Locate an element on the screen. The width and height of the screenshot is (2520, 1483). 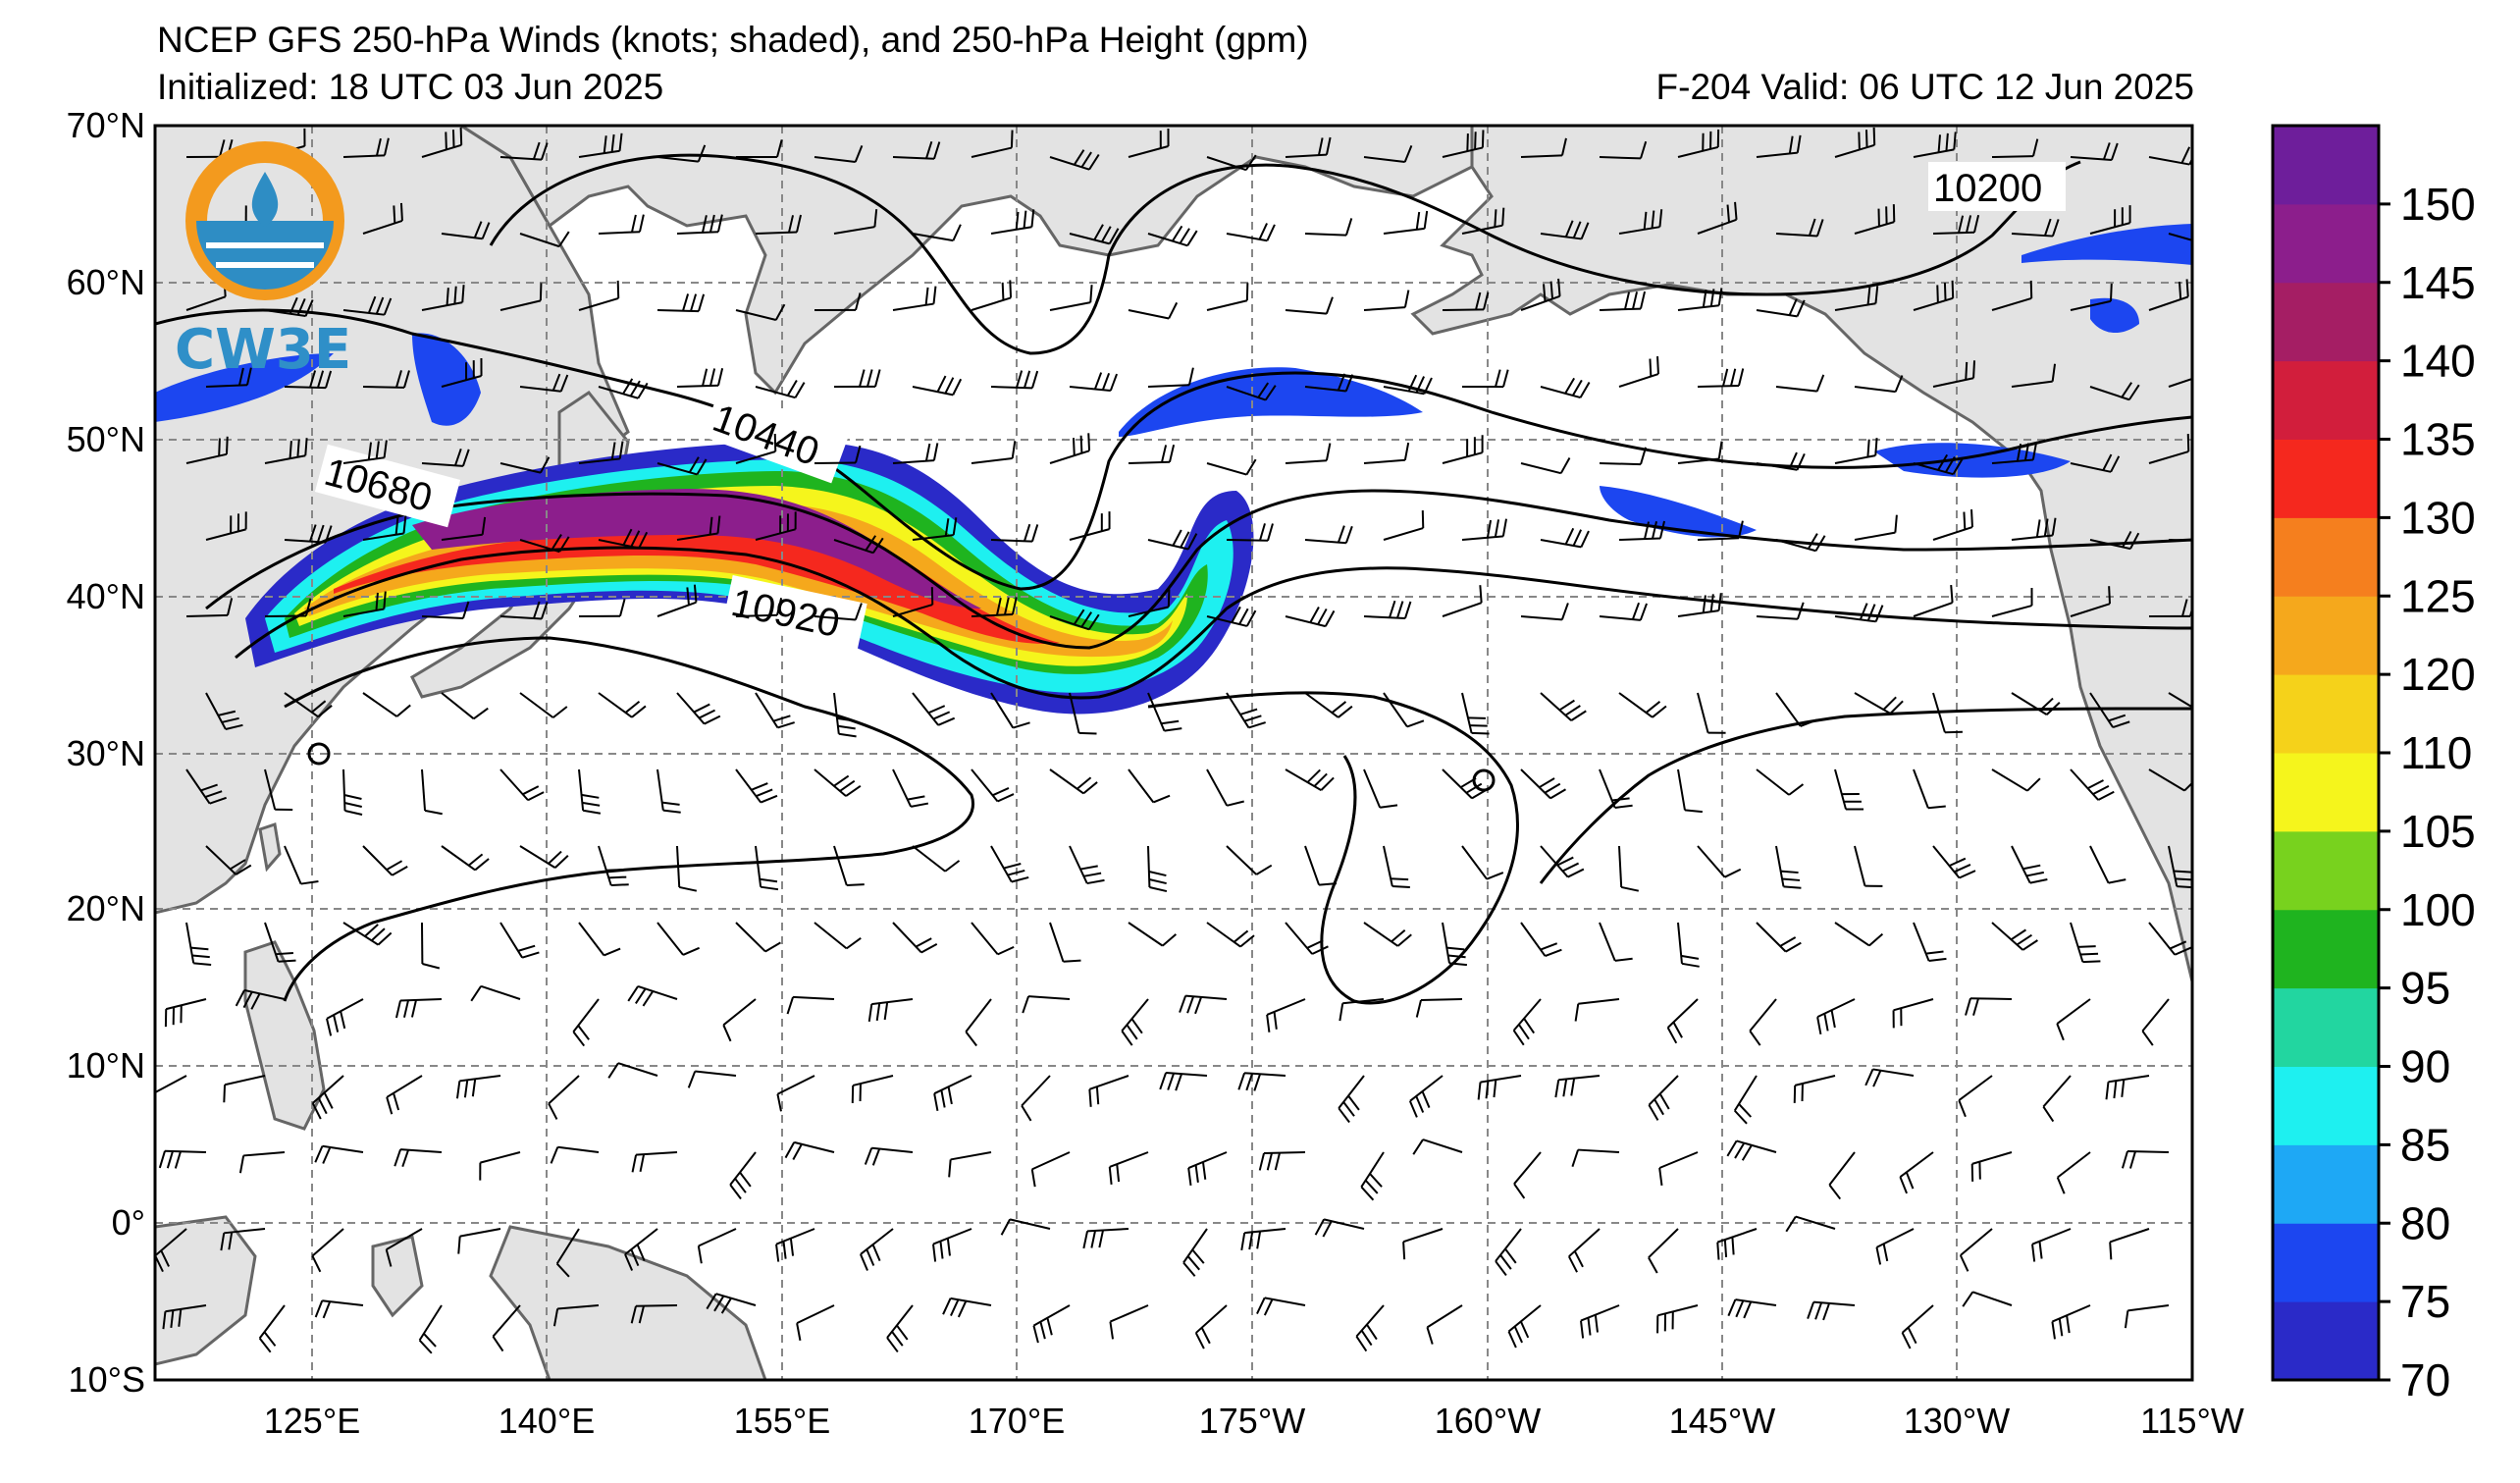
lon-label-160w: 160°W is located at coordinates (1488, 1421).